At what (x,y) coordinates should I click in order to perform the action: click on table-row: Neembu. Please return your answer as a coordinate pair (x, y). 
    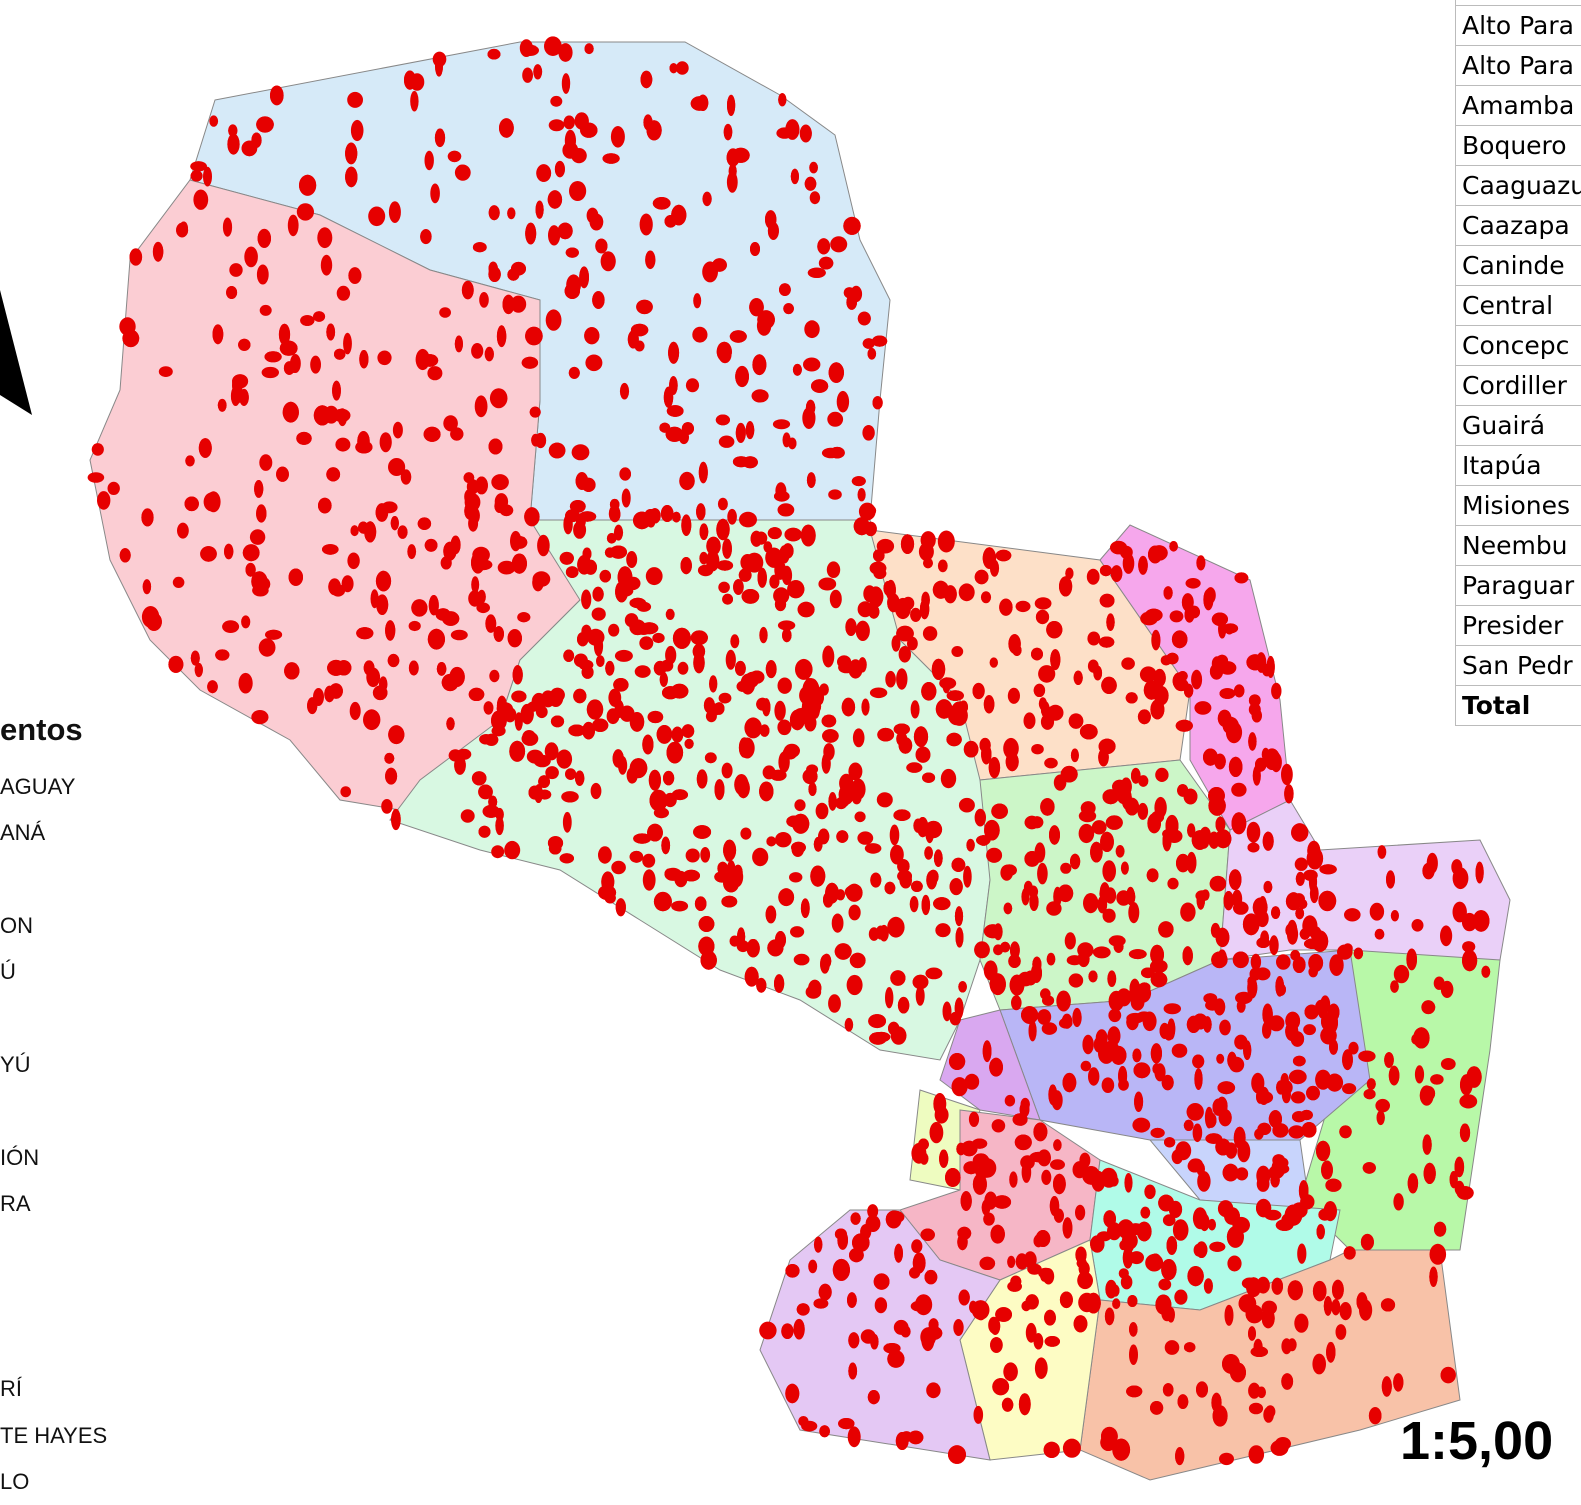
    Looking at the image, I should click on (1517, 545).